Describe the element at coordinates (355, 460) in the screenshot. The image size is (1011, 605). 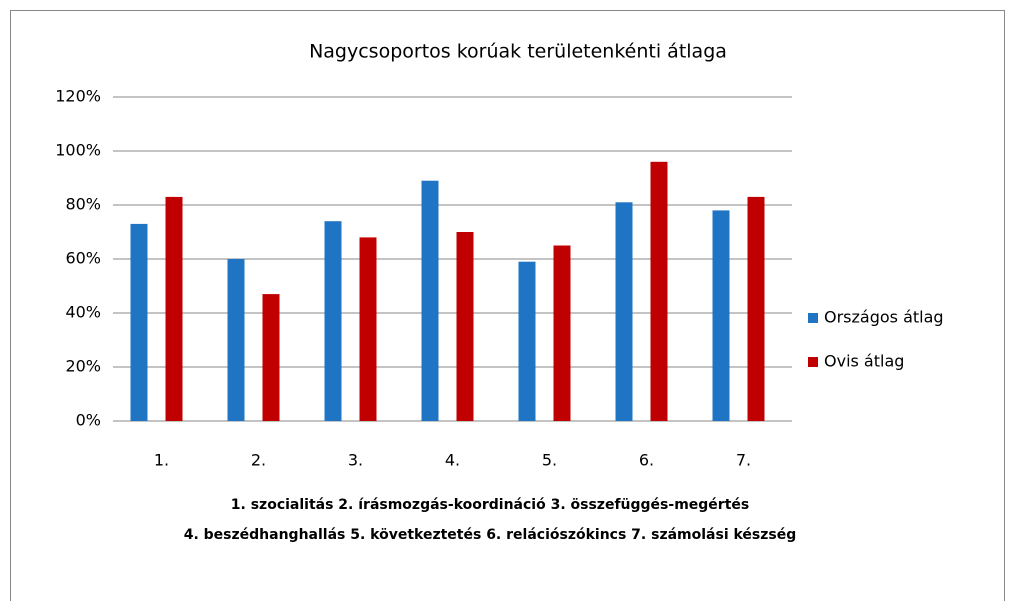
I see `x-tick-label: 3.` at that location.